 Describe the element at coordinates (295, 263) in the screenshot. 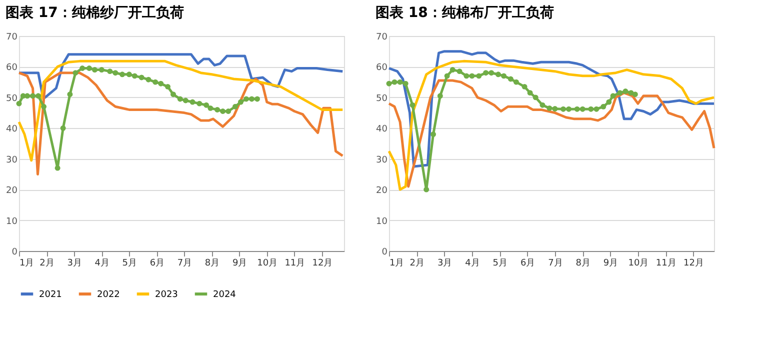

I see `x-tick-label: 11月` at that location.